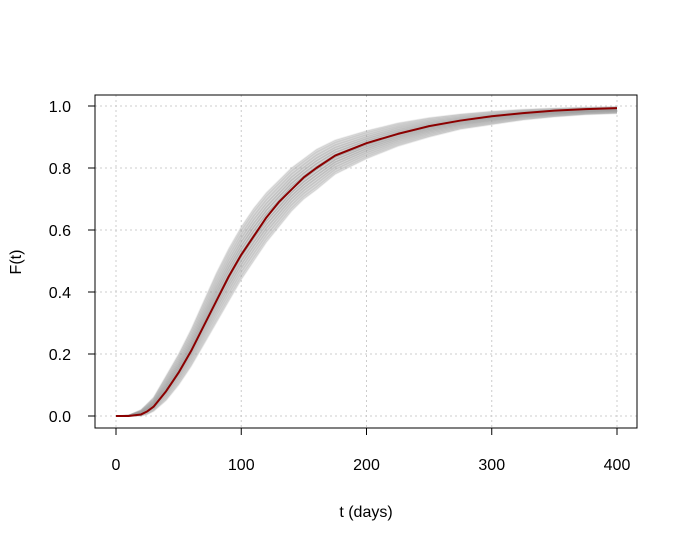 The image size is (686, 546). What do you see at coordinates (366, 465) in the screenshot?
I see `x-tick-label-2: 200` at bounding box center [366, 465].